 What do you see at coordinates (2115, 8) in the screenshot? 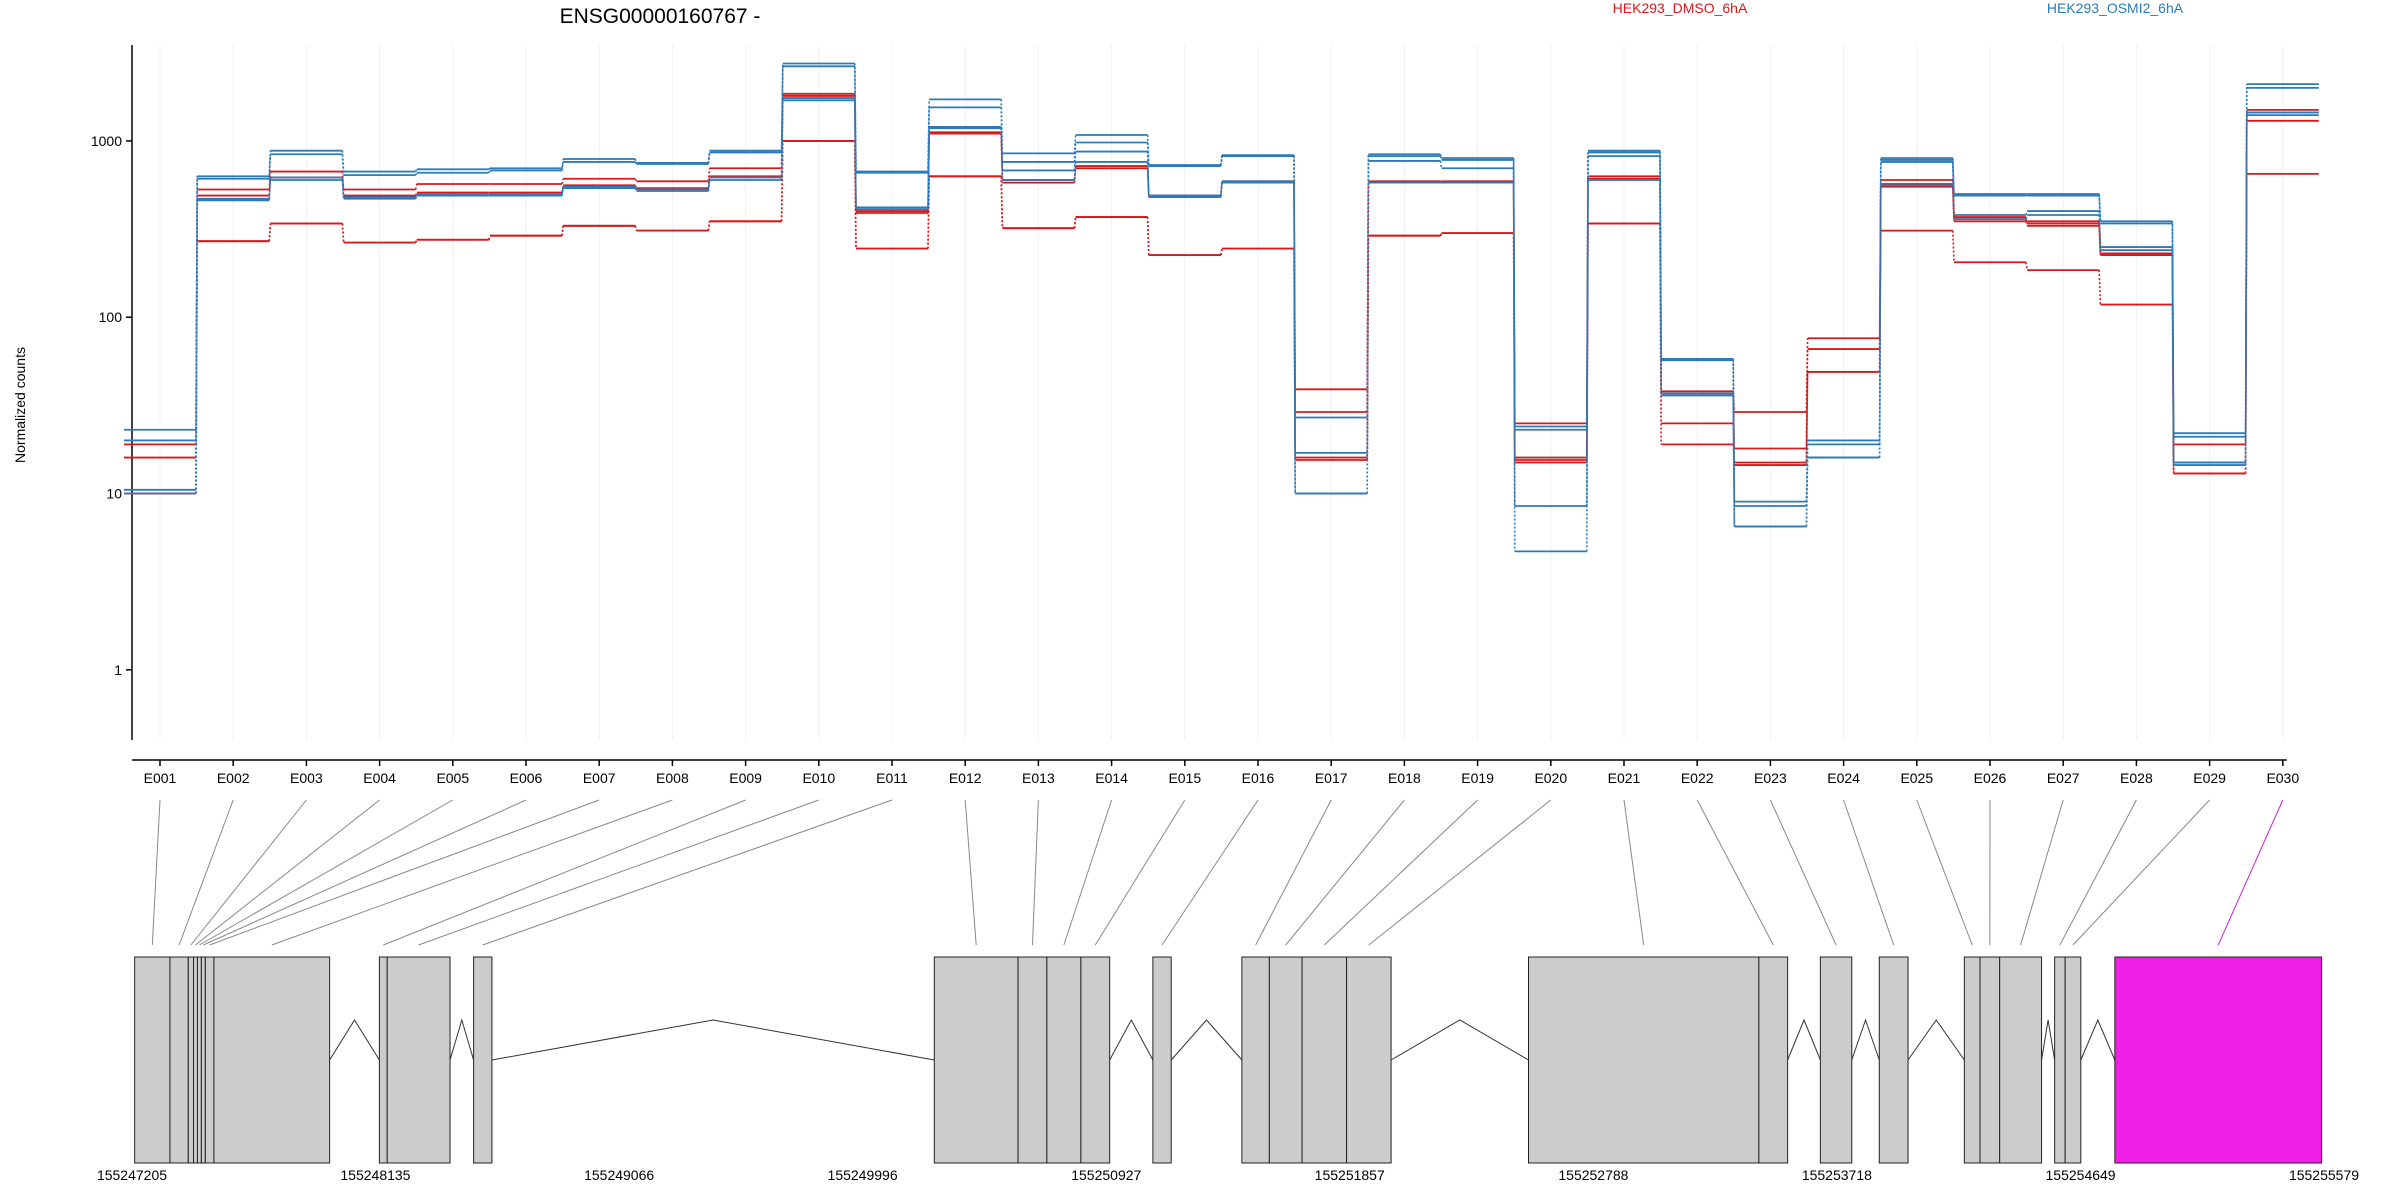
I see `legend-osmi2: HEK293_OSMI2_6hA` at bounding box center [2115, 8].